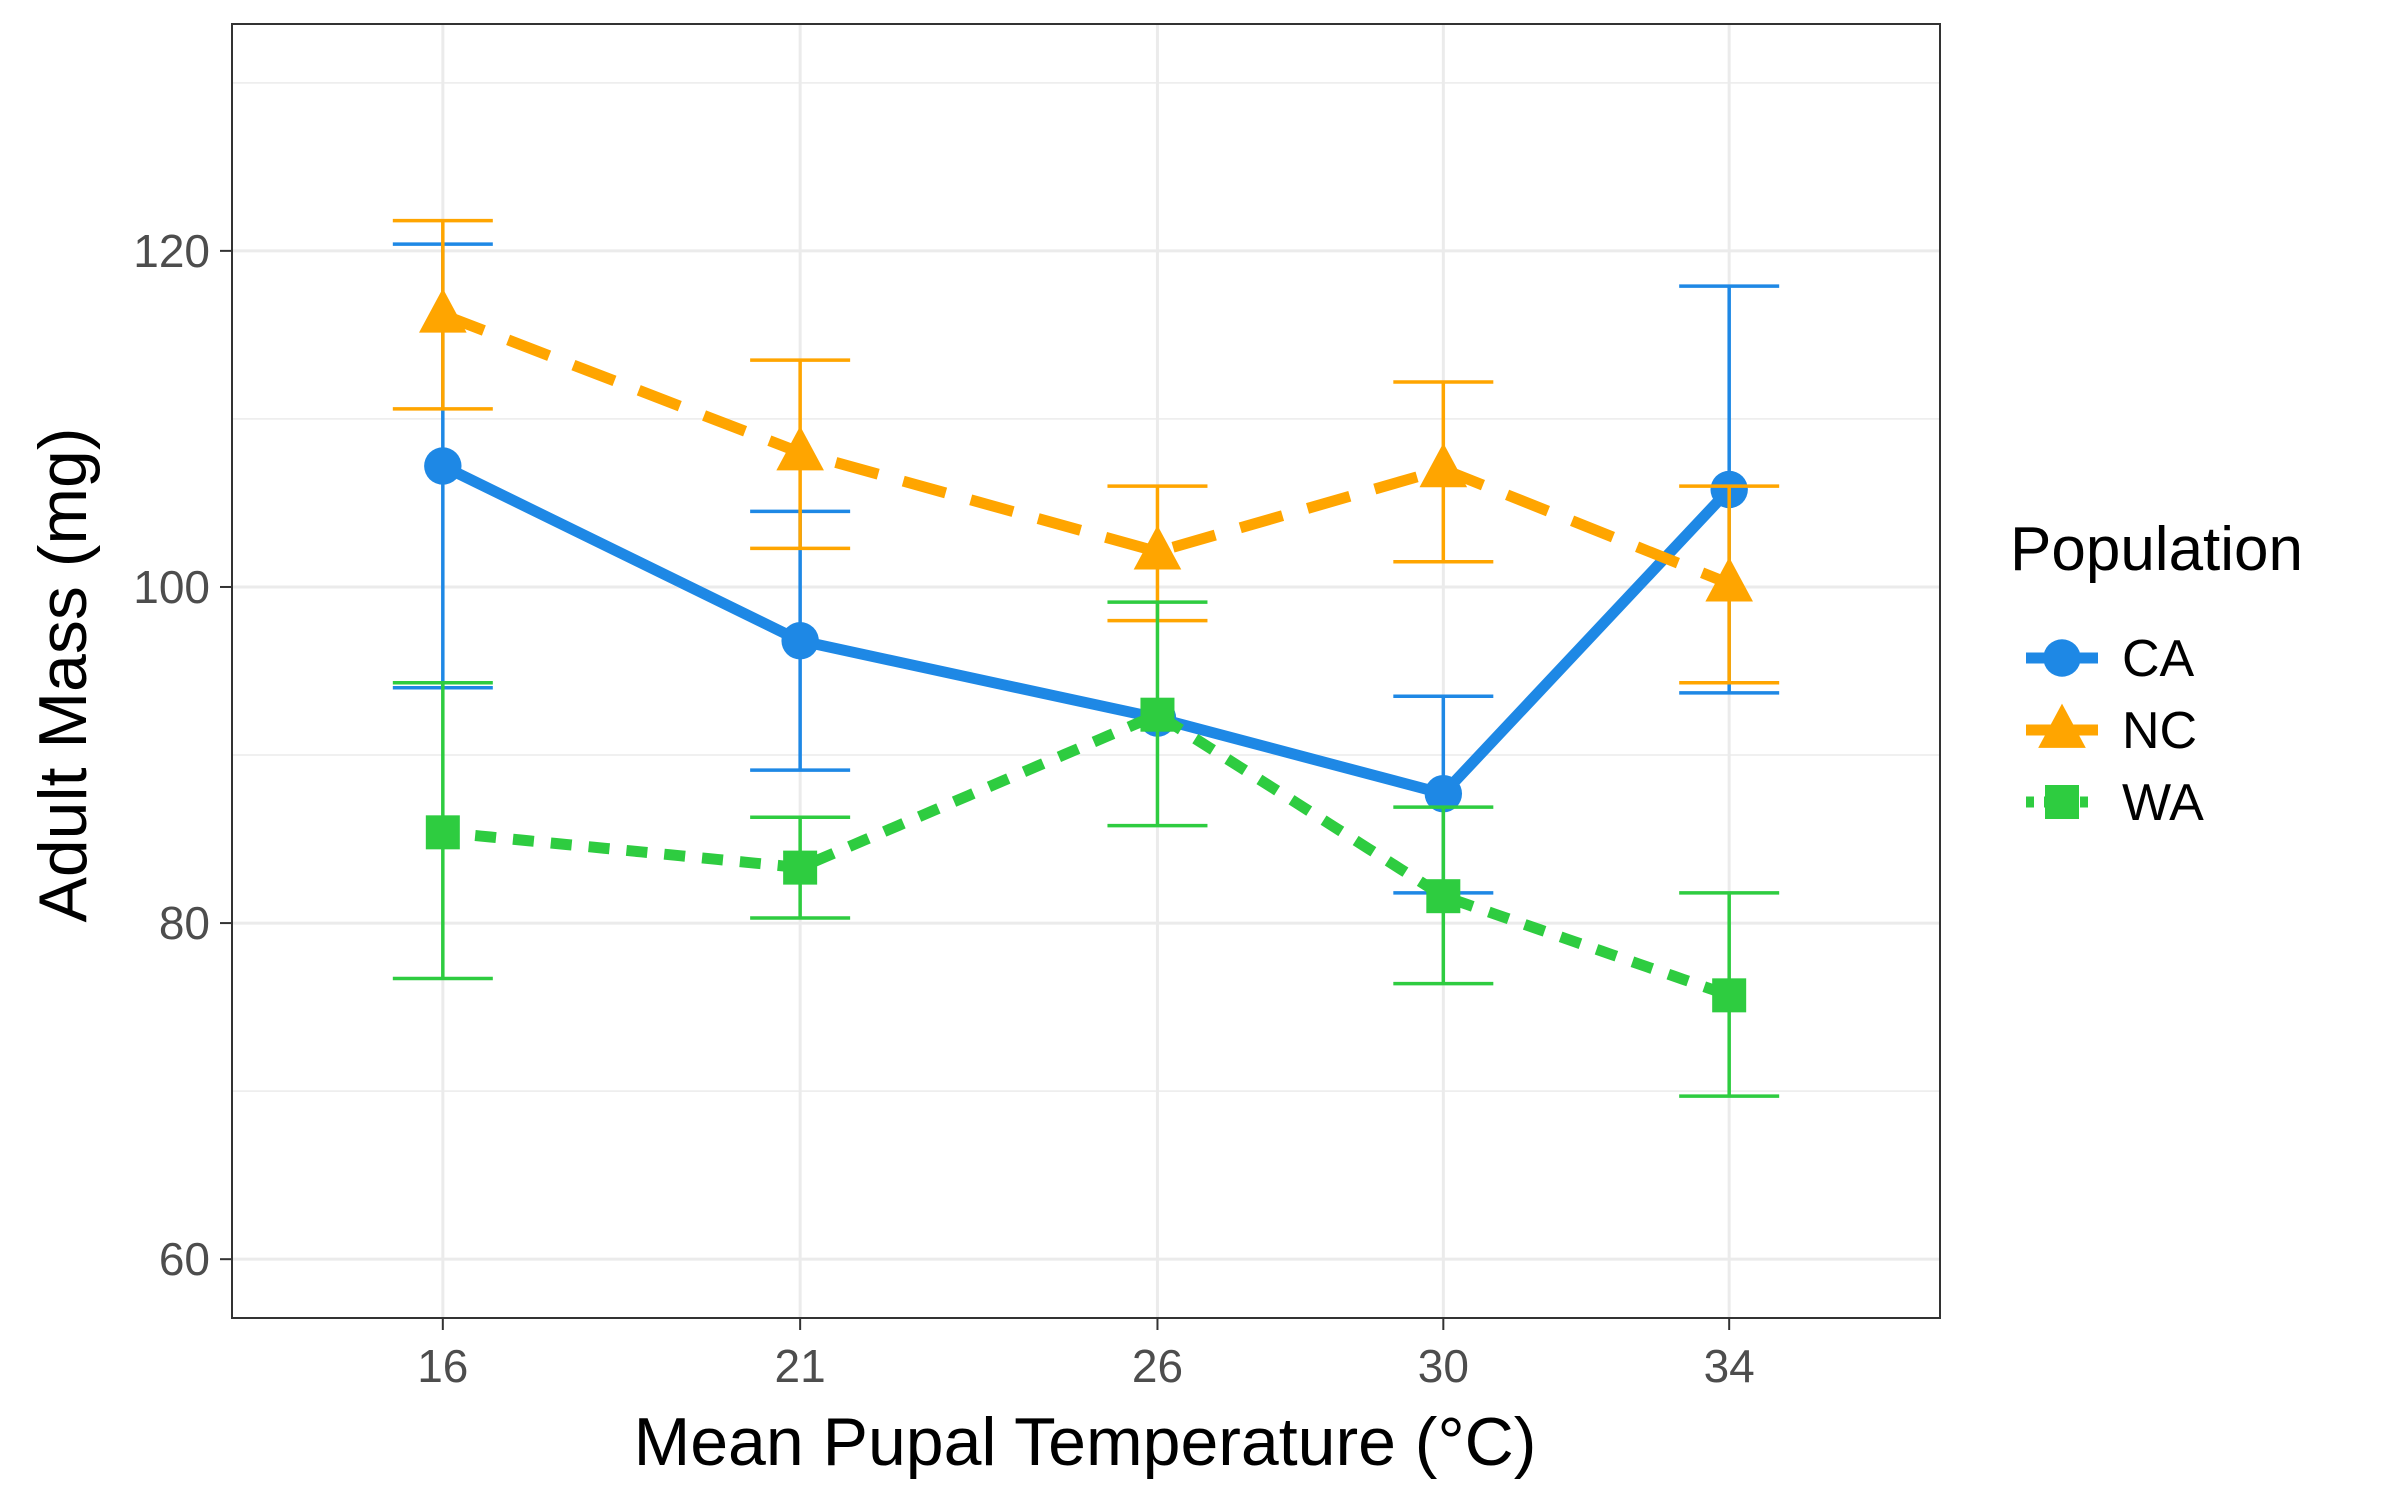  Describe the element at coordinates (2115, 803) in the screenshot. I see `legend-item-wa: WA` at that location.